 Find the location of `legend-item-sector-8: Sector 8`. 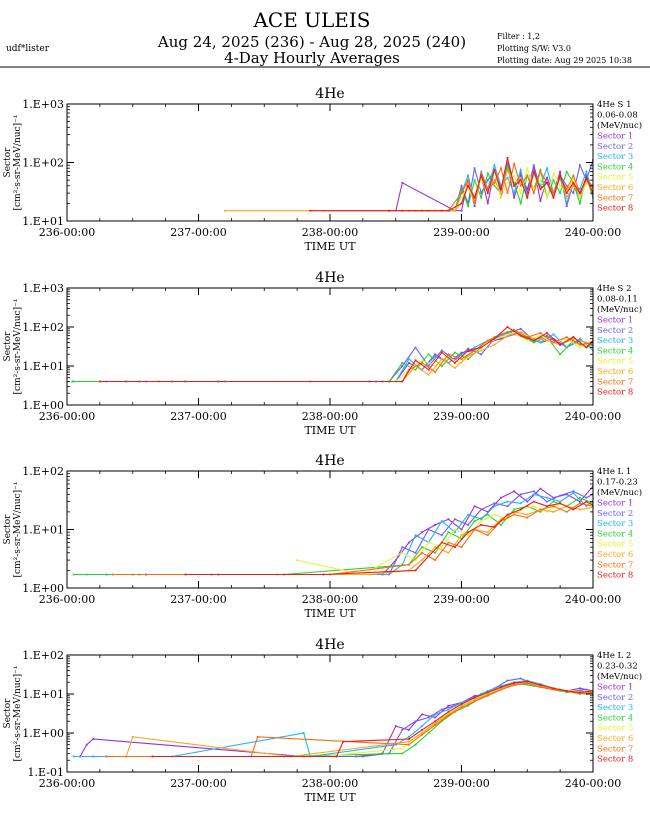

legend-item-sector-8: Sector 8 is located at coordinates (615, 576).